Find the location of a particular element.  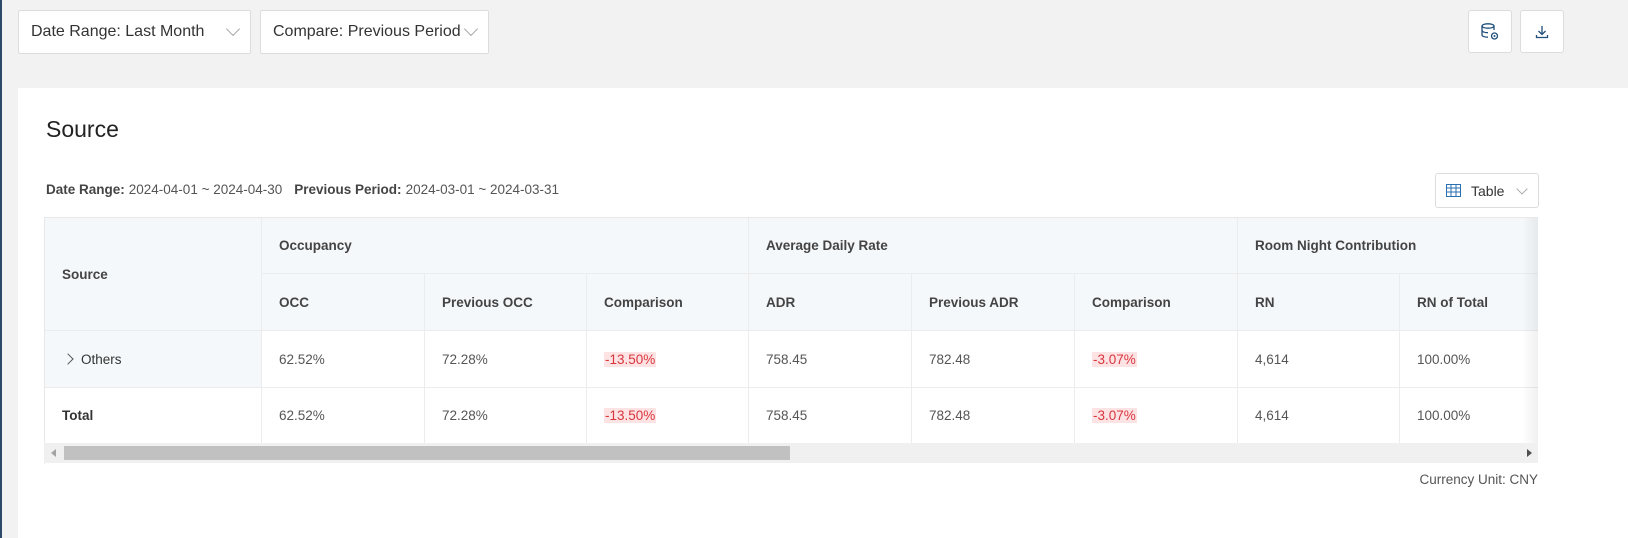

group-header-adr: Average Daily Rate is located at coordinates (993, 246).